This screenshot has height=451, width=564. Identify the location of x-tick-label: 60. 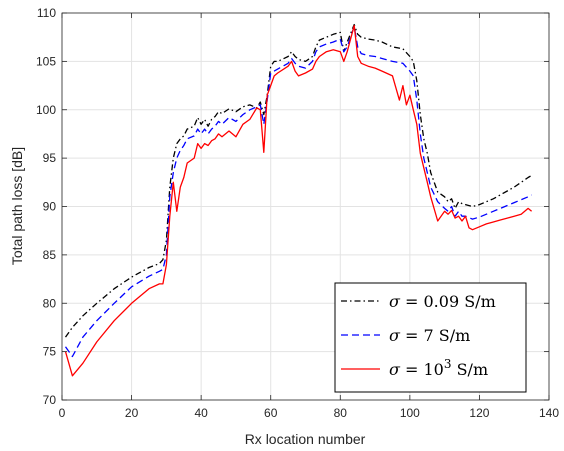
(271, 413).